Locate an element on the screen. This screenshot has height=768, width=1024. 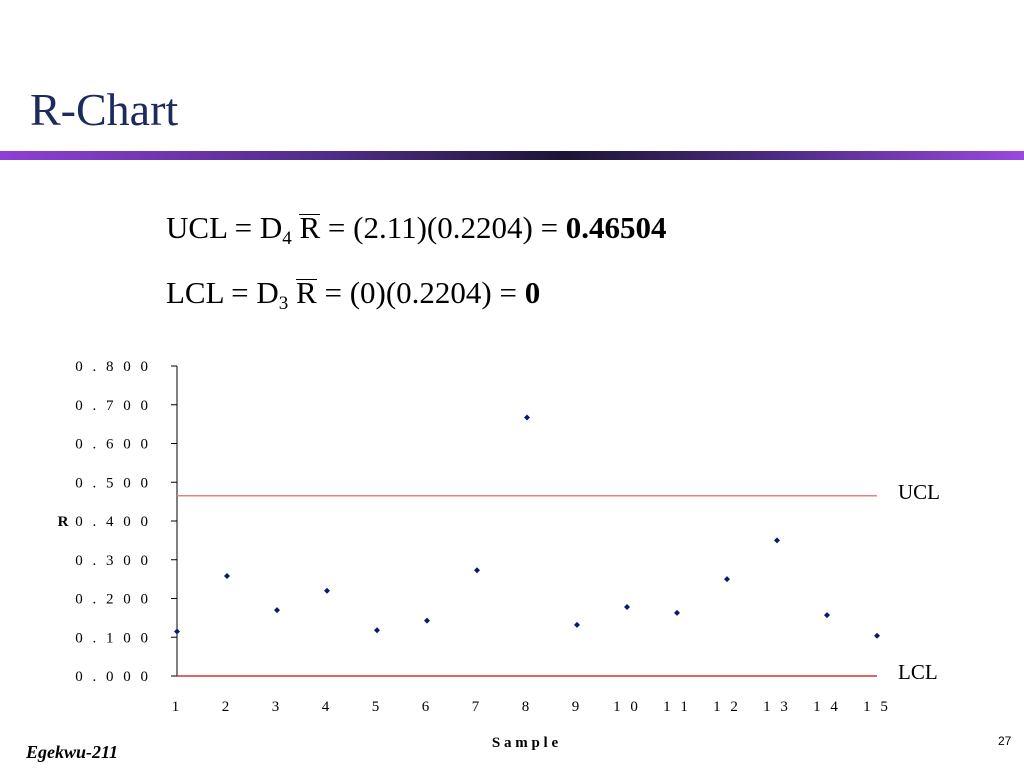
x-tick-label: 3 is located at coordinates (277, 707).